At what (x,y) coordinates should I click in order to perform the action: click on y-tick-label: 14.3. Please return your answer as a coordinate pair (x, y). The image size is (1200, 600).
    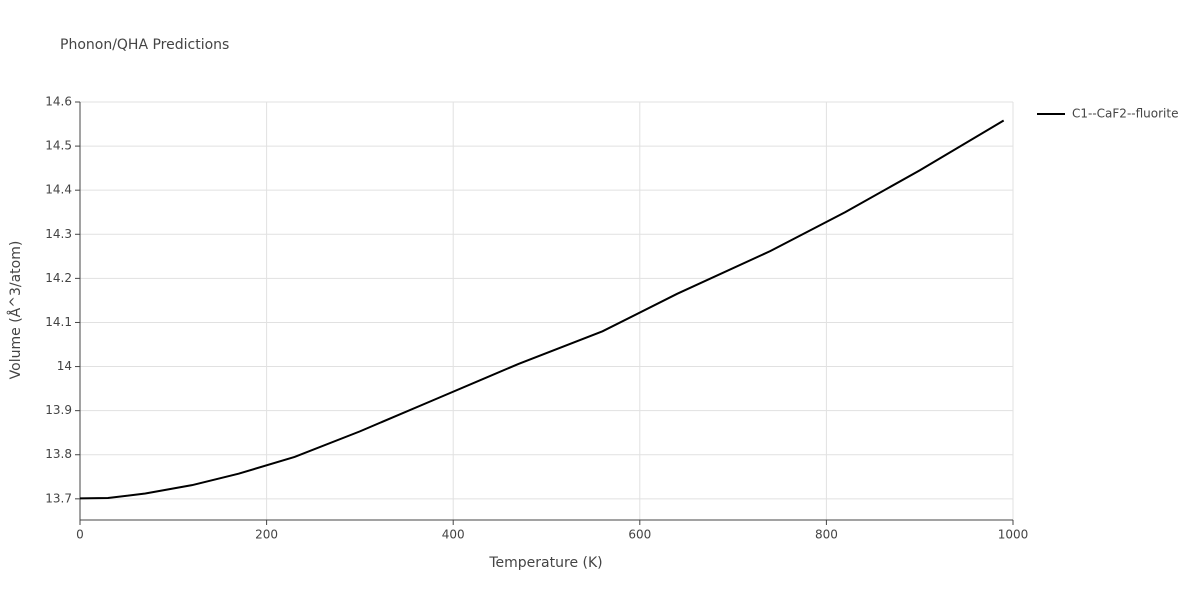
    Looking at the image, I should click on (58, 234).